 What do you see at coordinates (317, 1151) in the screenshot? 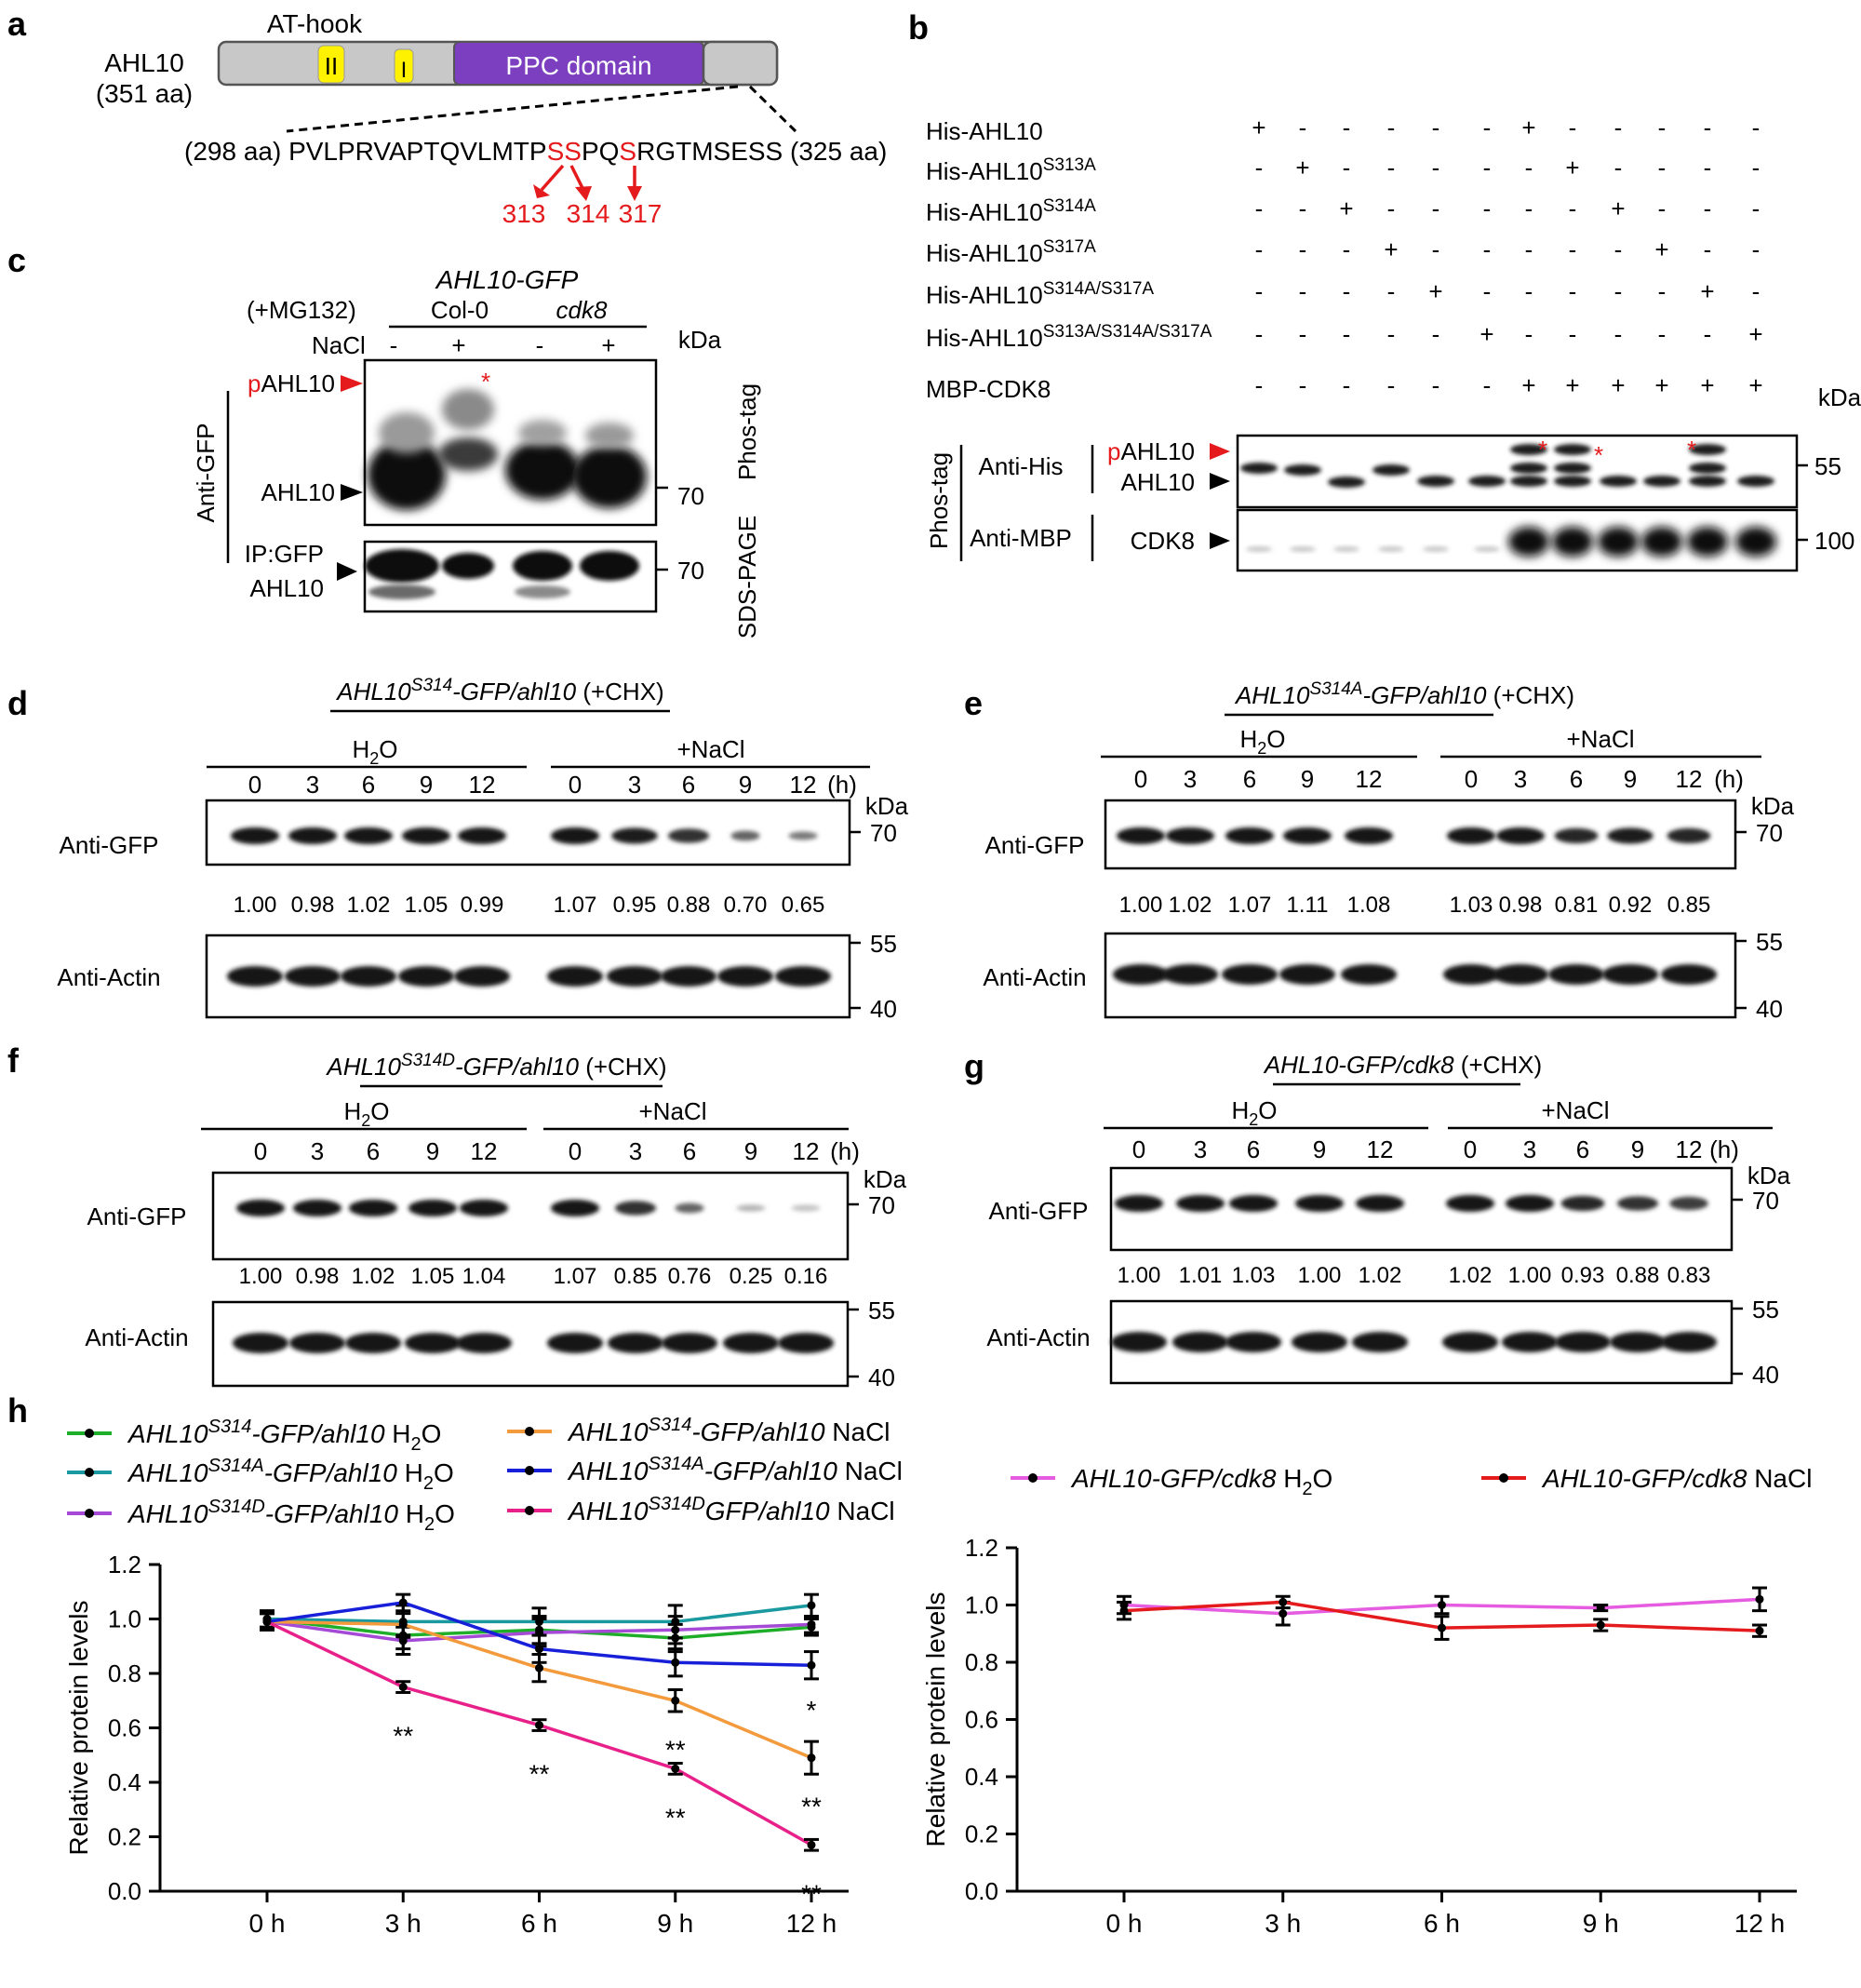
I see `time-f-2: 3` at bounding box center [317, 1151].